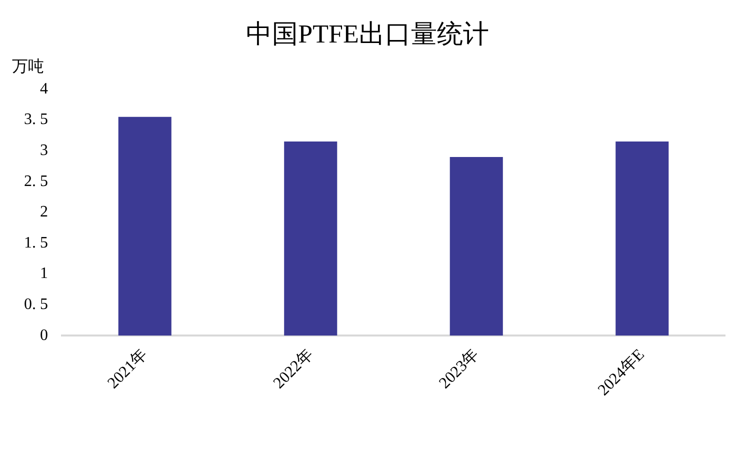  What do you see at coordinates (28, 66) in the screenshot?
I see `y-axis-title: 万吨` at bounding box center [28, 66].